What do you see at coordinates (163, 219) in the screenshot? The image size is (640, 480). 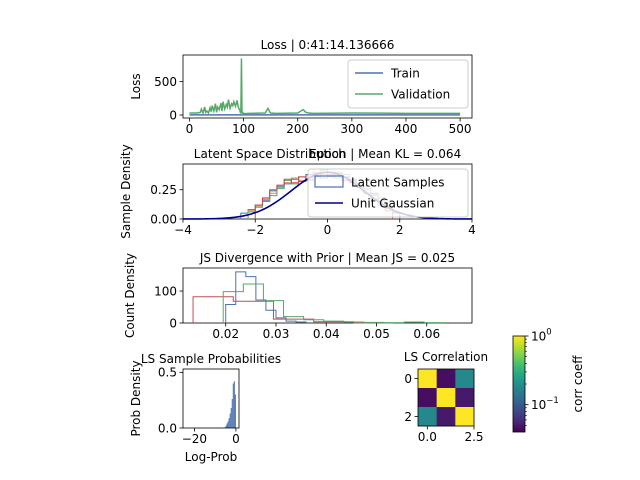 I see `y-tick-label: 0.00` at bounding box center [163, 219].